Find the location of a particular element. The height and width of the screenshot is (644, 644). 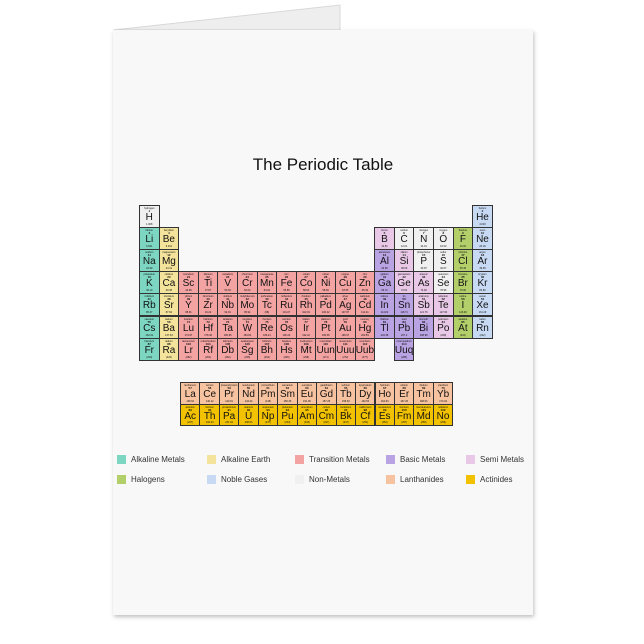

atomic-number: 52 is located at coordinates (443, 299).